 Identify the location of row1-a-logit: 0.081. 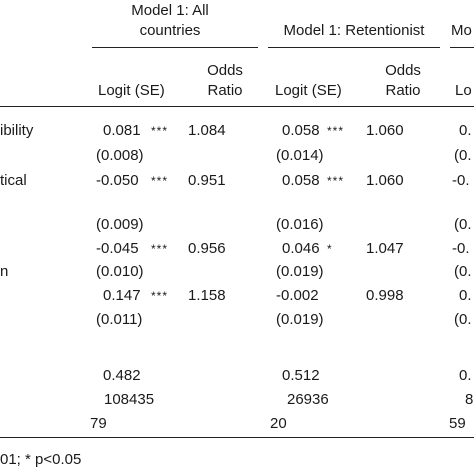
(122, 130).